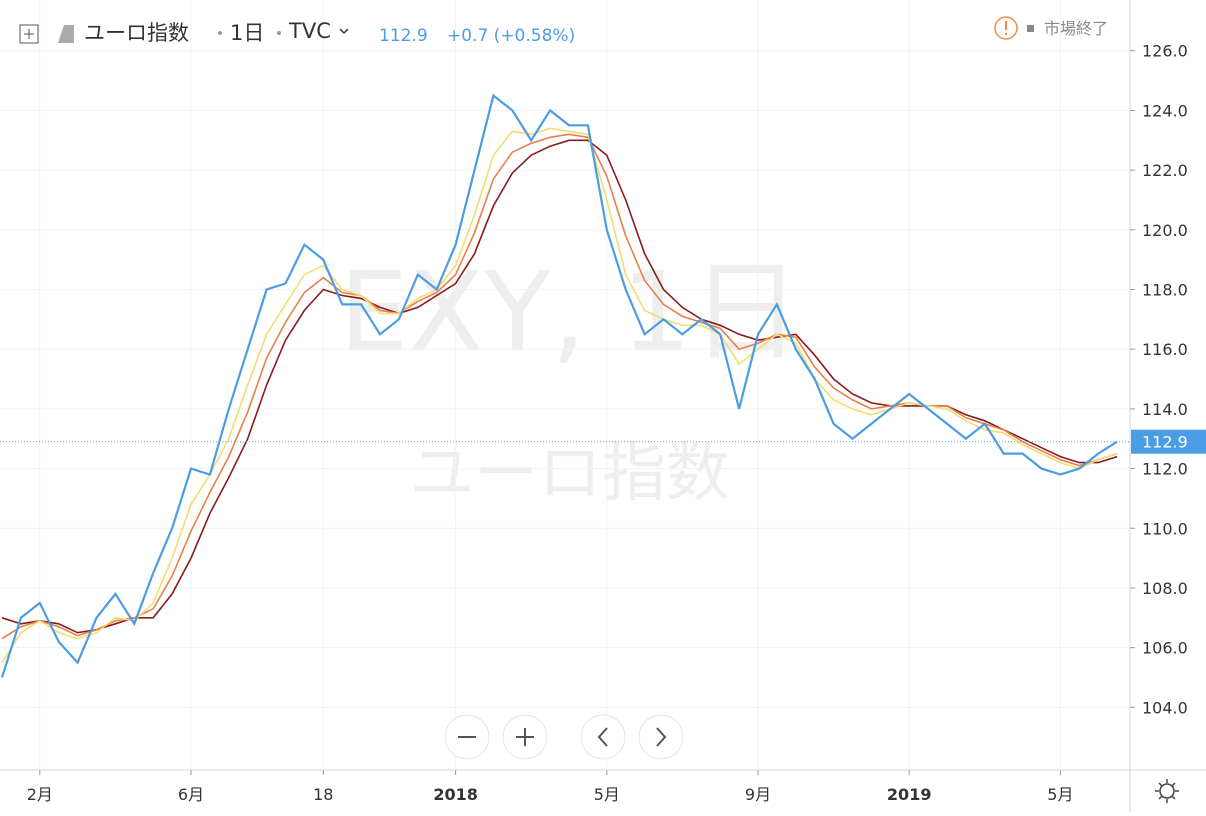  What do you see at coordinates (455, 794) in the screenshot?
I see `x-tick-label: 2018` at bounding box center [455, 794].